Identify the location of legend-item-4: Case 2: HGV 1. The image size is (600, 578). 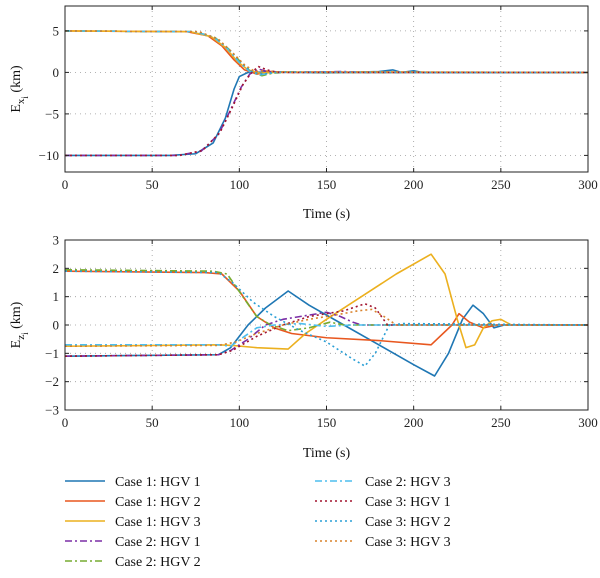
(133, 542).